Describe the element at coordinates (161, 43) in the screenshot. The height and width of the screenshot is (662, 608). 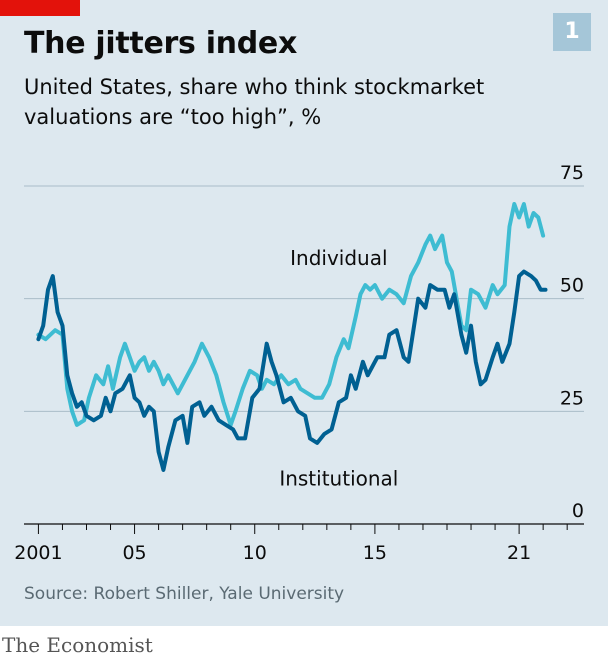
I see `chart-title: The jitters index` at that location.